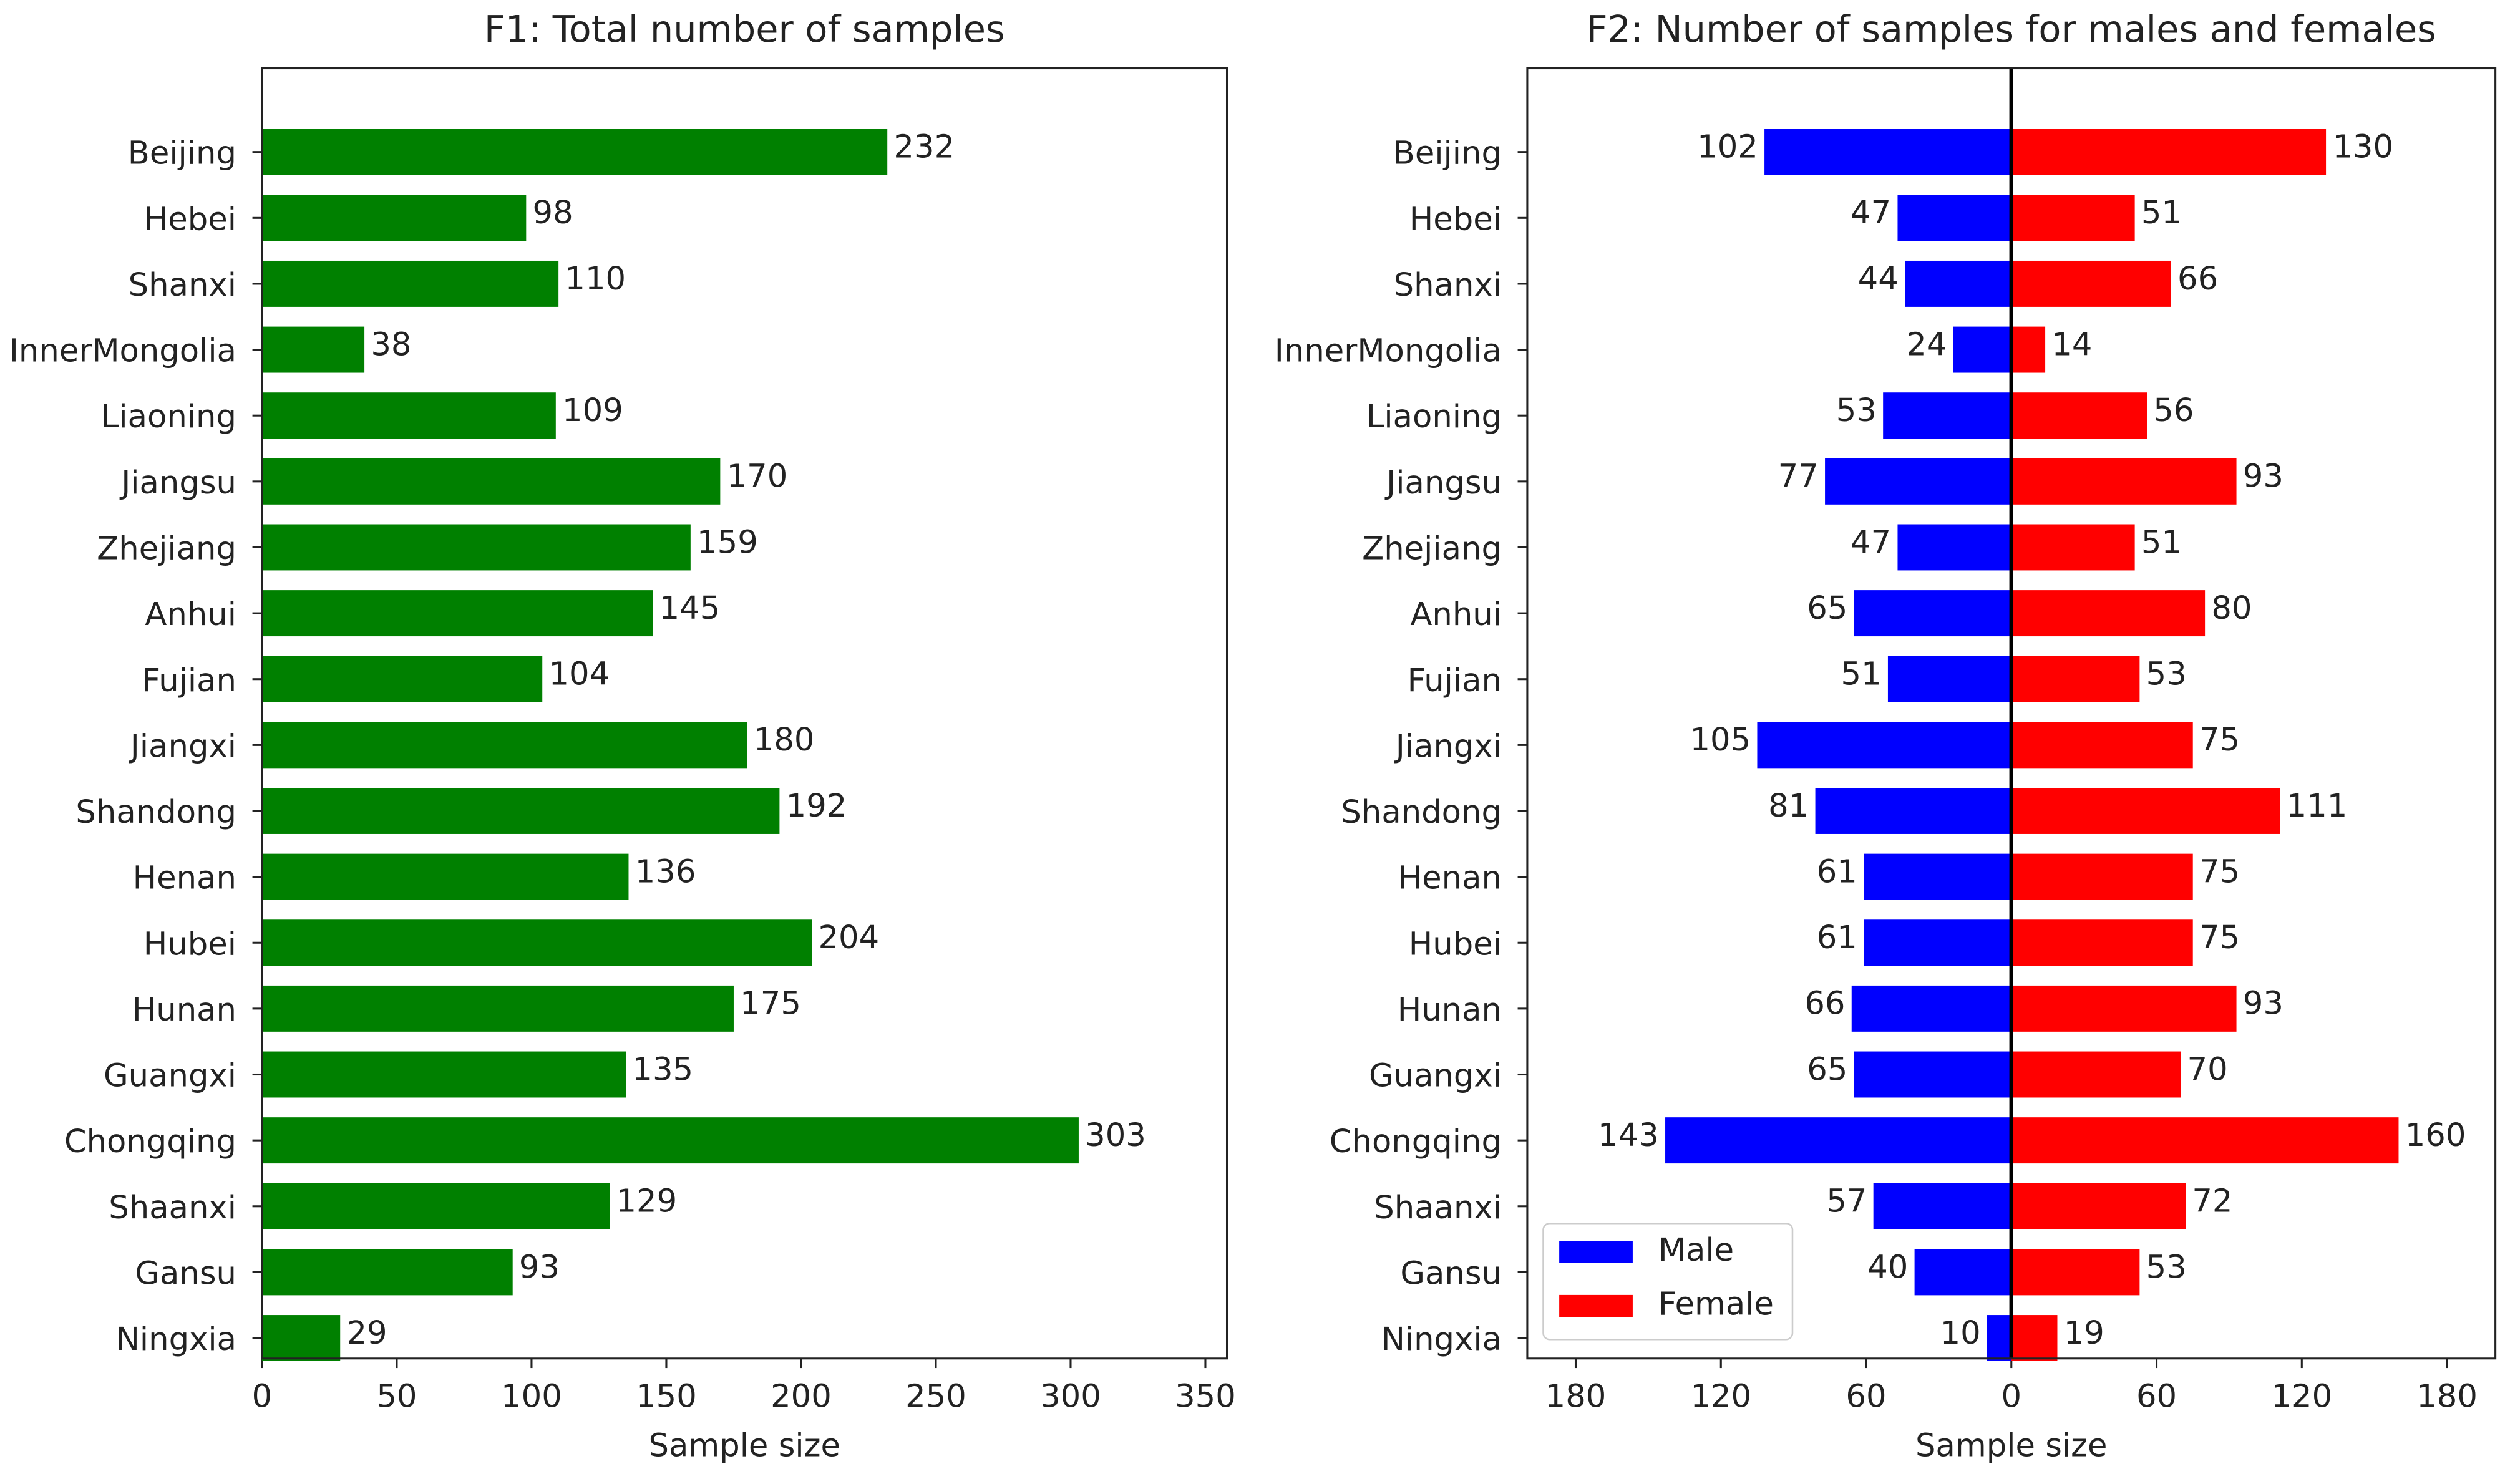 The image size is (2505, 1484). Describe the element at coordinates (2317, 806) in the screenshot. I see `value-label: 111` at that location.